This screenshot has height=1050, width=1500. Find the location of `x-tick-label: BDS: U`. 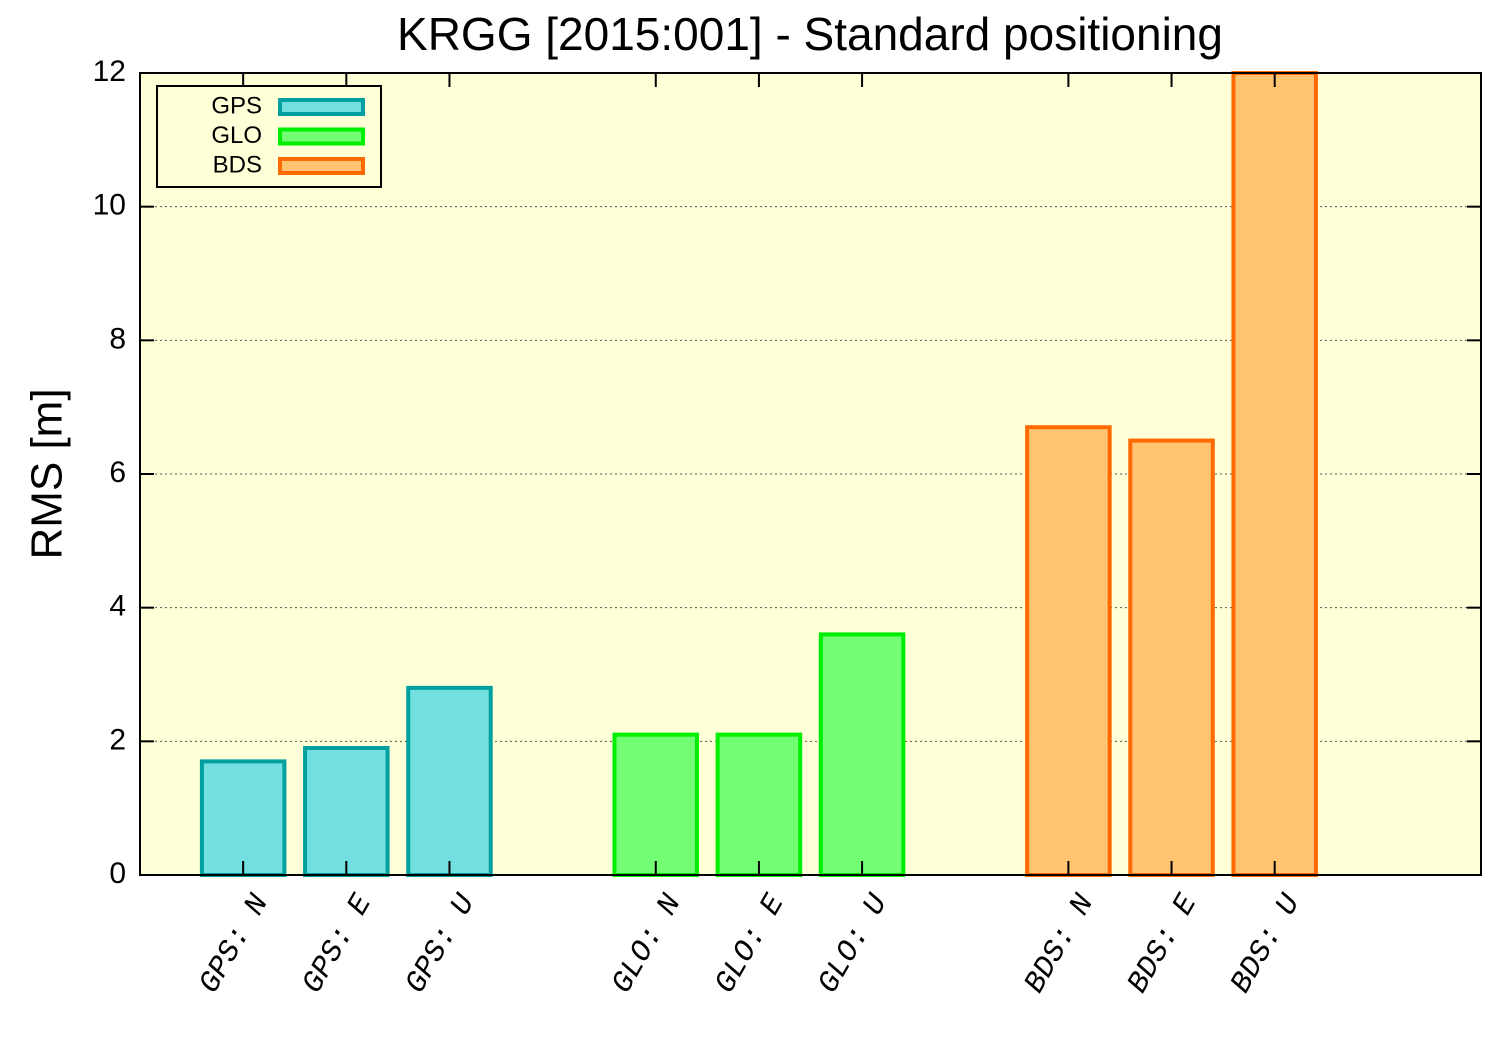

x-tick-label: BDS: U is located at coordinates (1267, 943).